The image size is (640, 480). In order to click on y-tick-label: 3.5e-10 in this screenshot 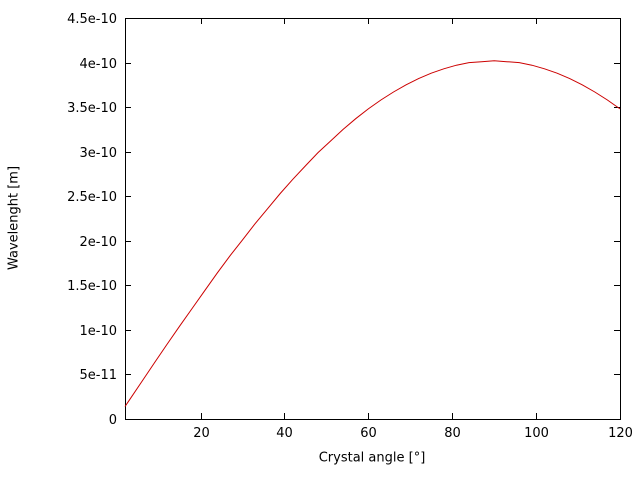, I will do `click(92, 108)`.